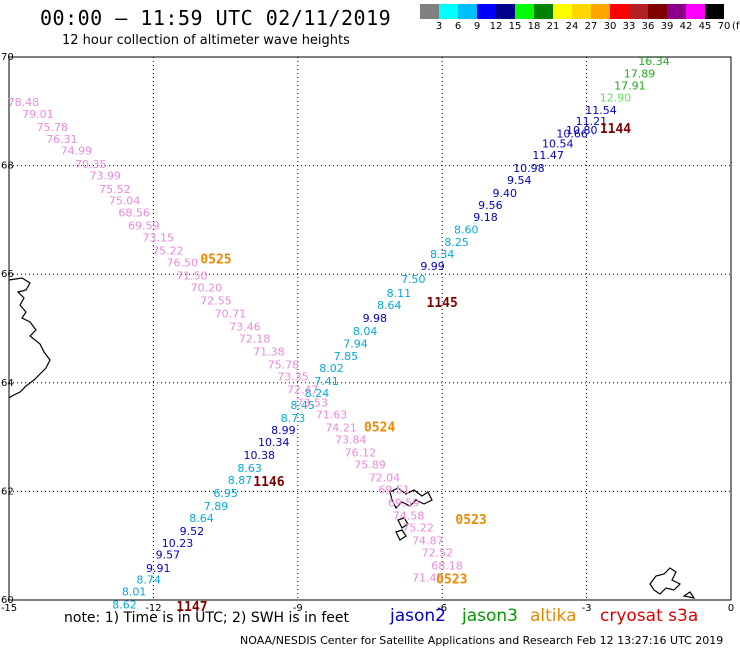 The image size is (740, 650). I want to click on wave-height-label: 8.99, so click(283, 430).